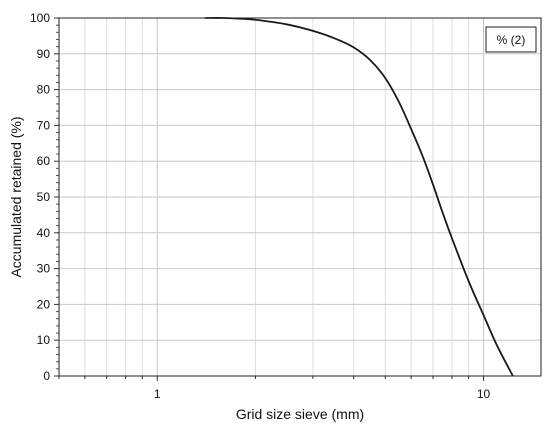 The width and height of the screenshot is (550, 429). What do you see at coordinates (46, 376) in the screenshot?
I see `y-tick-label: 0` at bounding box center [46, 376].